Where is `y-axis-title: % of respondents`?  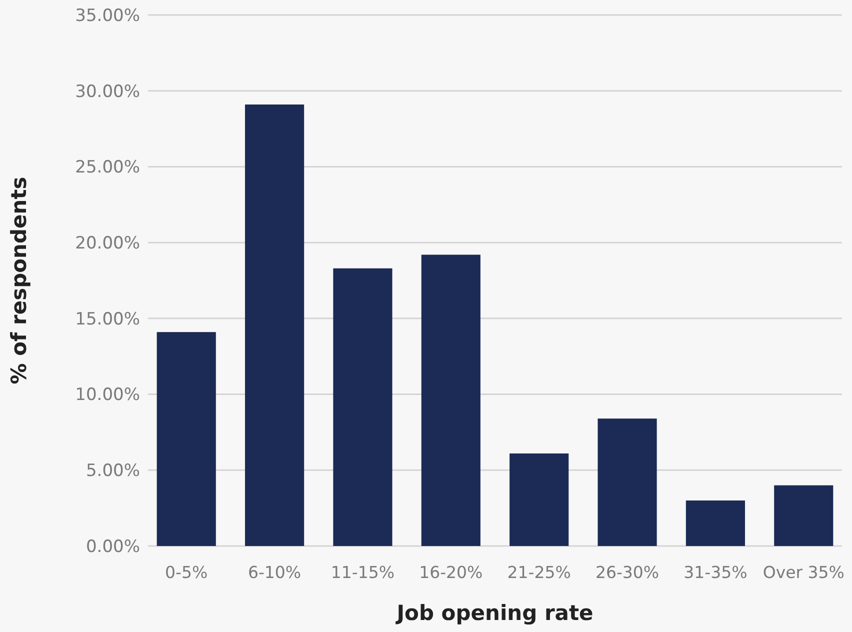 y-axis-title: % of respondents is located at coordinates (19, 280).